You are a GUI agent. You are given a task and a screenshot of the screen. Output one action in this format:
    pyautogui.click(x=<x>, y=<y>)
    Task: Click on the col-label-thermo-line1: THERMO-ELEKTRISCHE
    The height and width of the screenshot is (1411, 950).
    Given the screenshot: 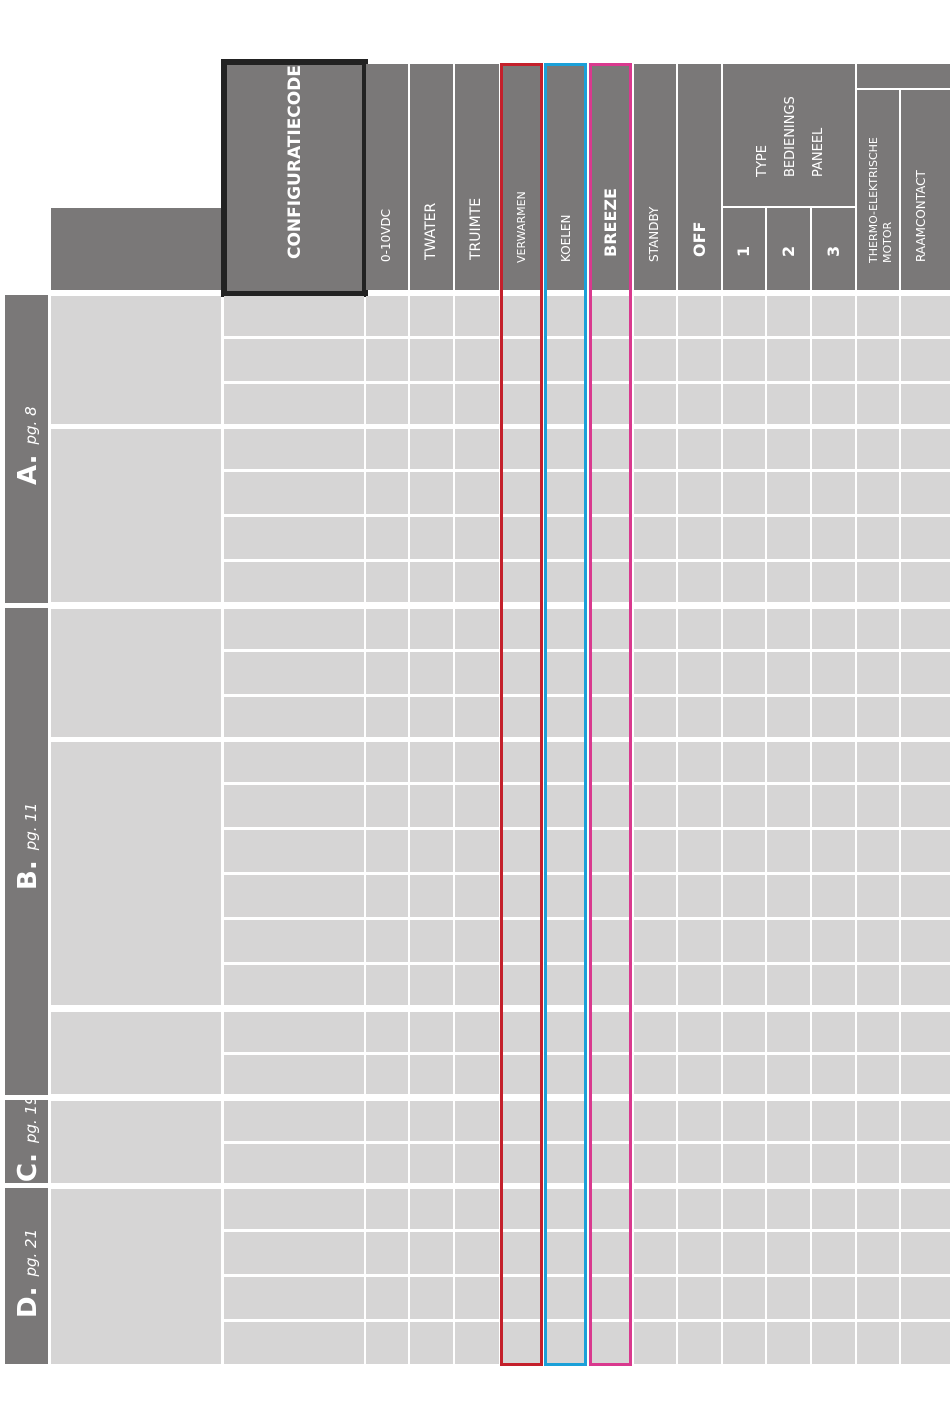 What is the action you would take?
    pyautogui.click(x=873, y=200)
    